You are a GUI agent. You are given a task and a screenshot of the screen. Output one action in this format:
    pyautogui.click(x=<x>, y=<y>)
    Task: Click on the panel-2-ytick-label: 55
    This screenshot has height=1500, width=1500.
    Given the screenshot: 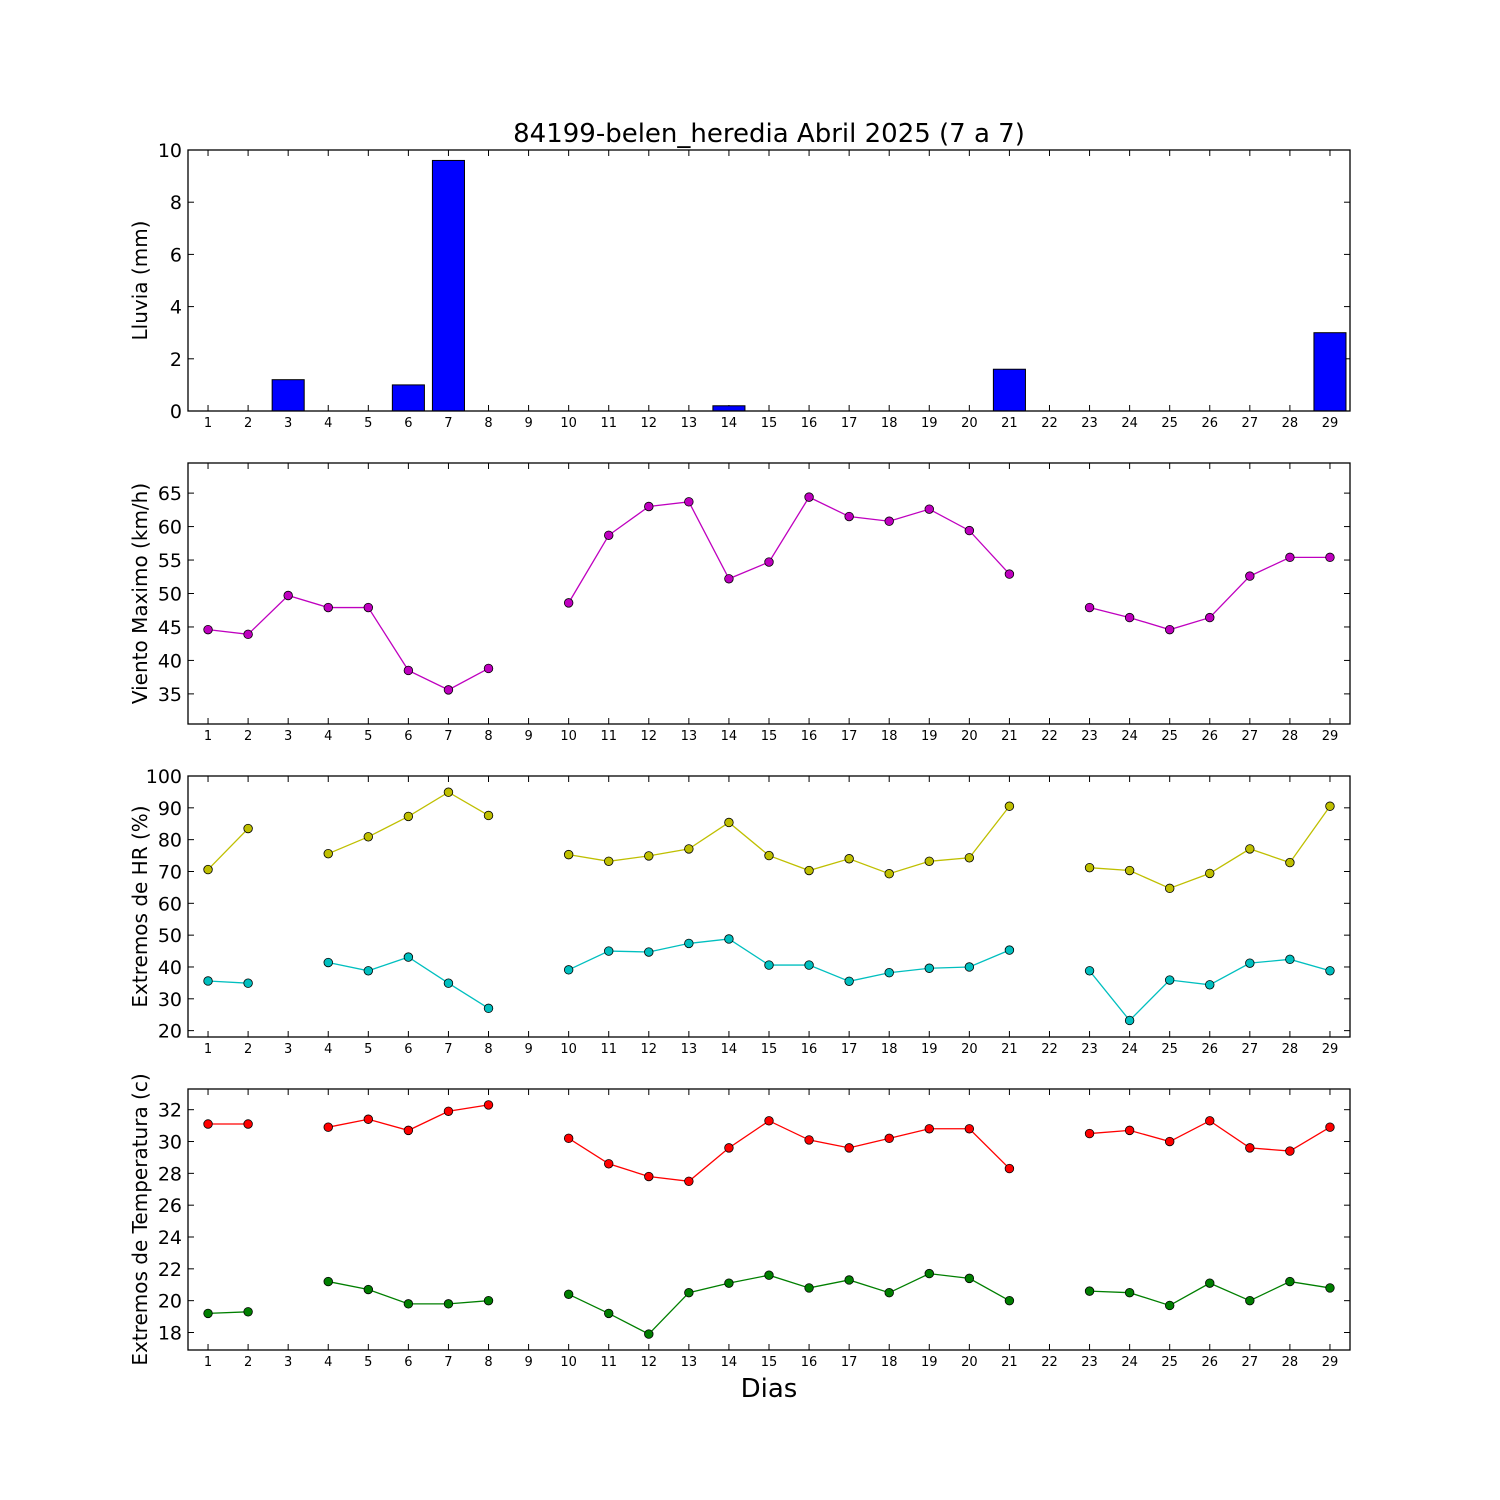 What is the action you would take?
    pyautogui.click(x=170, y=561)
    